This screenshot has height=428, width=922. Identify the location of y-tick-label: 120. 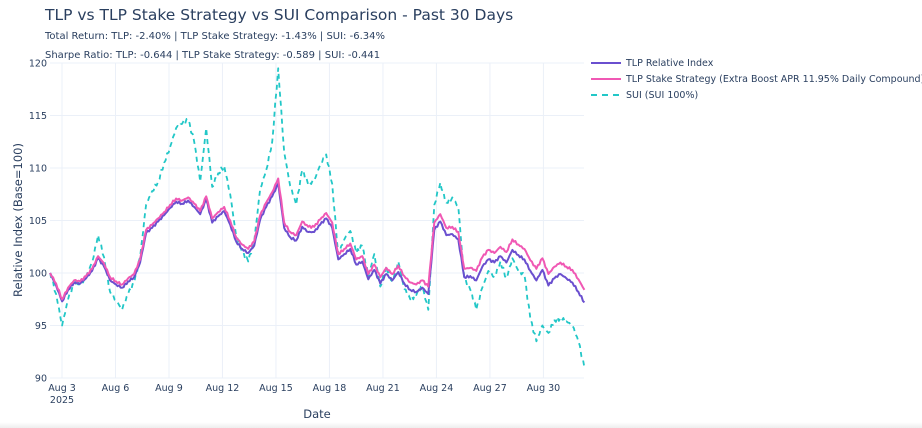
(38, 64).